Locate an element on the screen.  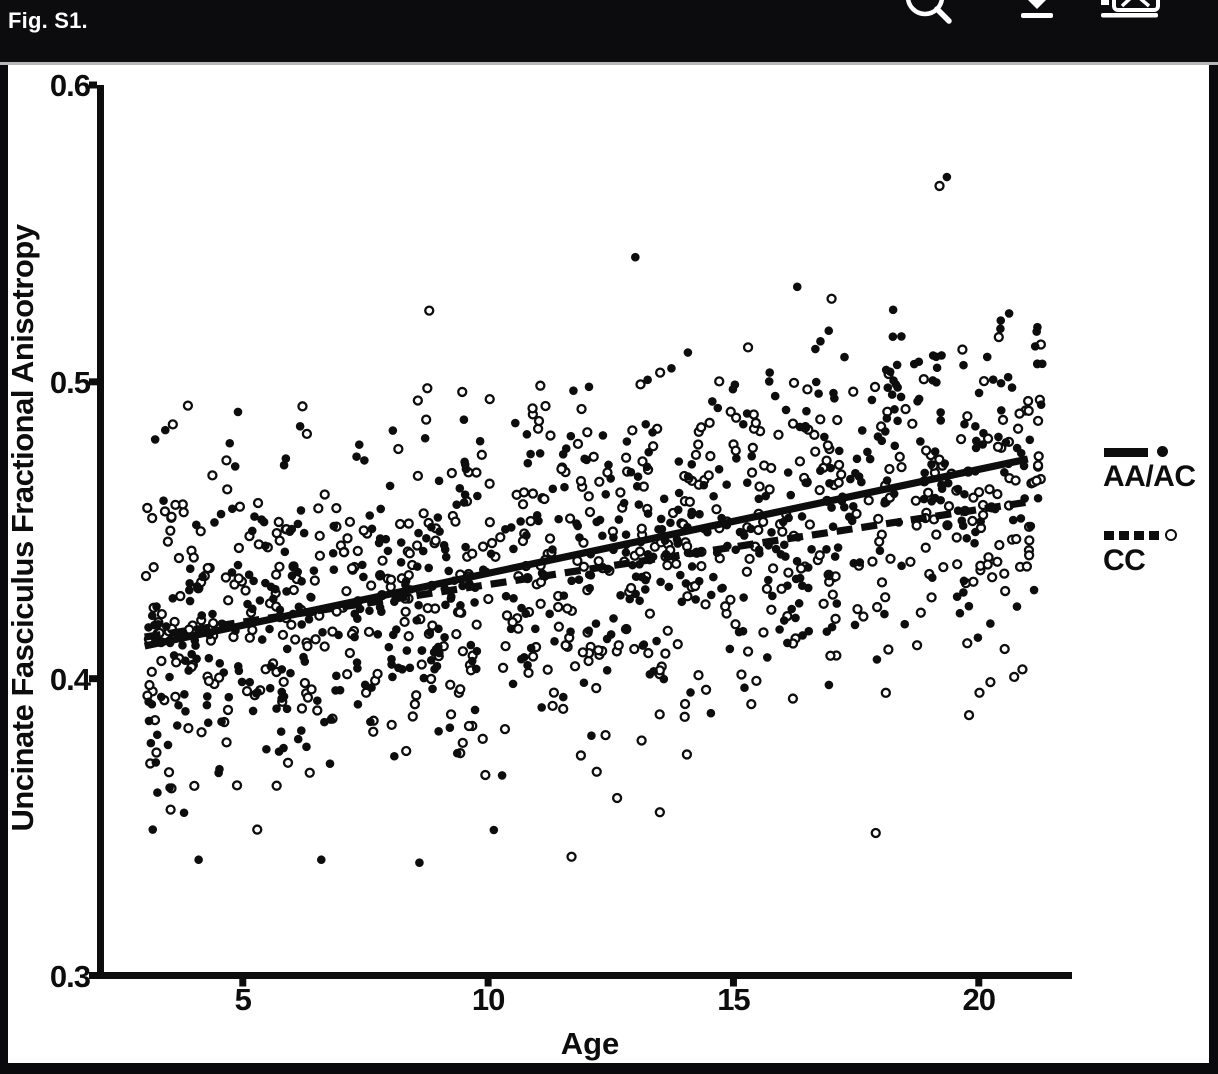
figure-panel-icon is located at coordinates (1130, 9).